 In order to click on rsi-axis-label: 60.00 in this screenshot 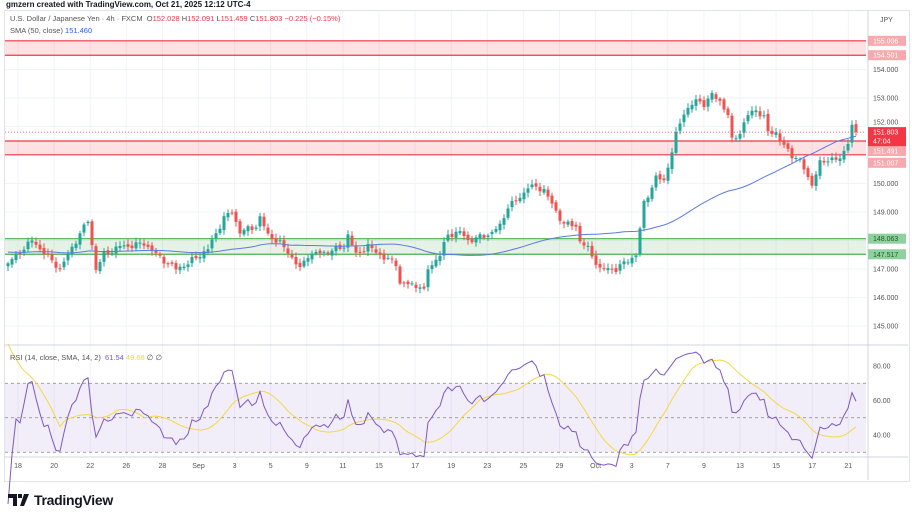, I will do `click(882, 401)`.